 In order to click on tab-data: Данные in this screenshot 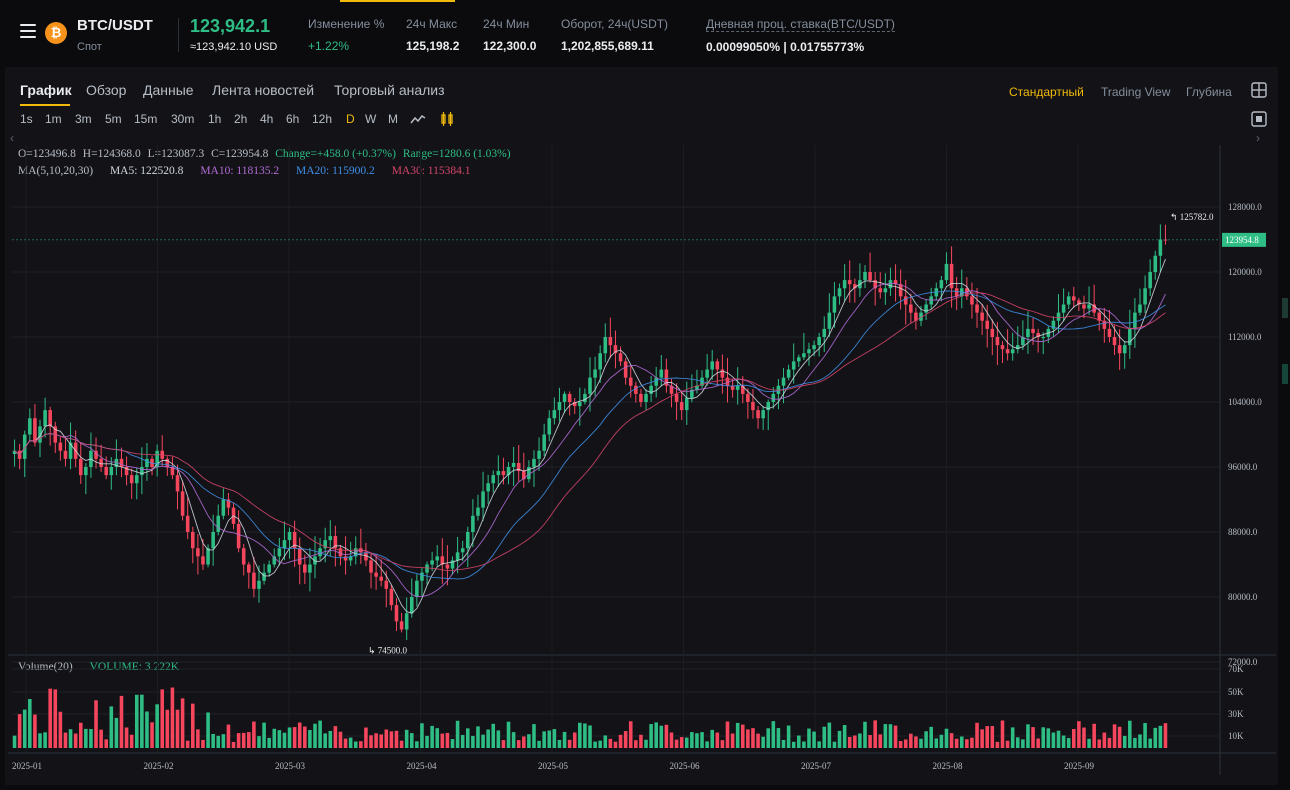, I will do `click(168, 90)`.